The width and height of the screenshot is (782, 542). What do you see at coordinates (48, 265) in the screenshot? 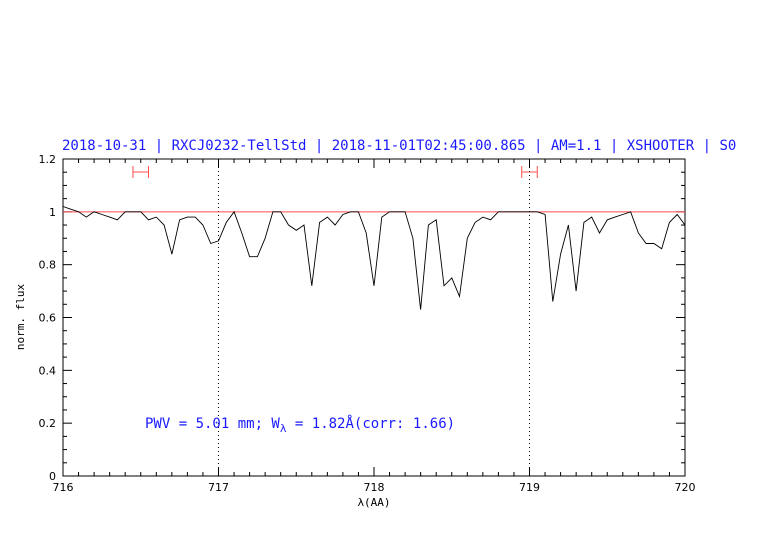
I see `y-tick-label: 0.8` at bounding box center [48, 265].